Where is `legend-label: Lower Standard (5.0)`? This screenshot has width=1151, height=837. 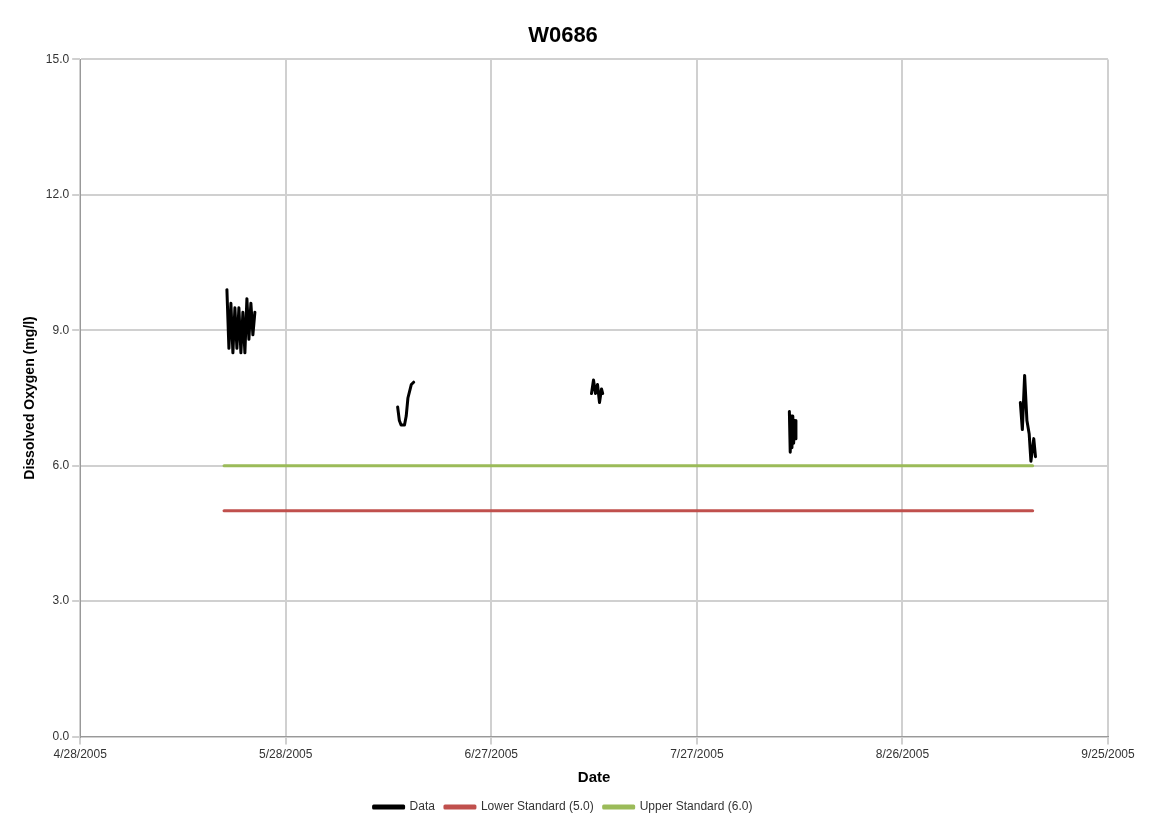 legend-label: Lower Standard (5.0) is located at coordinates (537, 806).